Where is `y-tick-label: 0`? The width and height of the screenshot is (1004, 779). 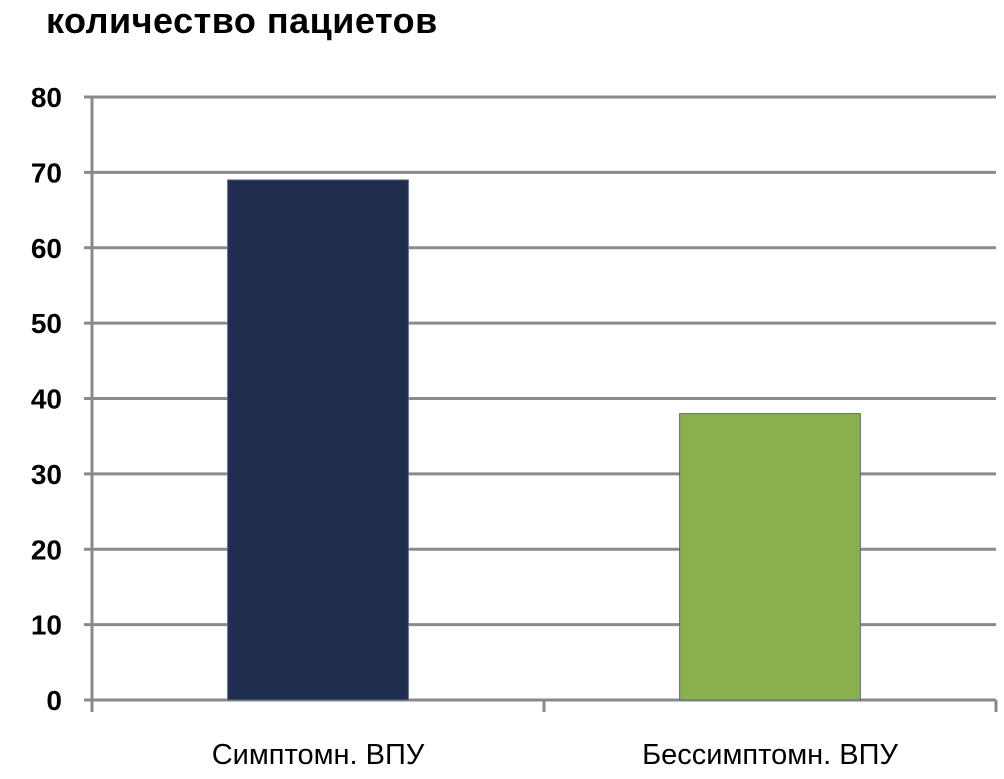
y-tick-label: 0 is located at coordinates (54, 700).